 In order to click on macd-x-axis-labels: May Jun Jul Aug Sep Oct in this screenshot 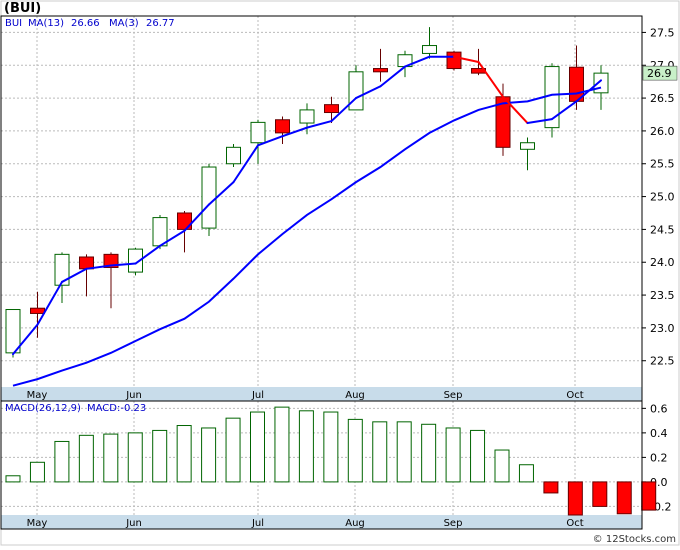, I will do `click(305, 523)`.